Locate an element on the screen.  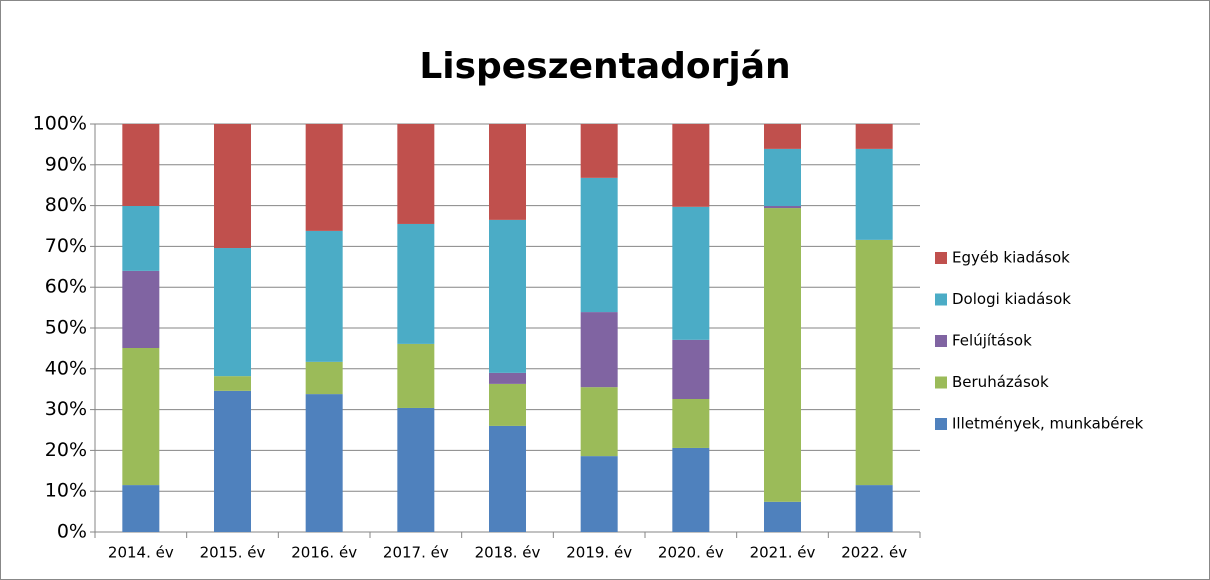
y-tick-label: 40% is located at coordinates (66, 368).